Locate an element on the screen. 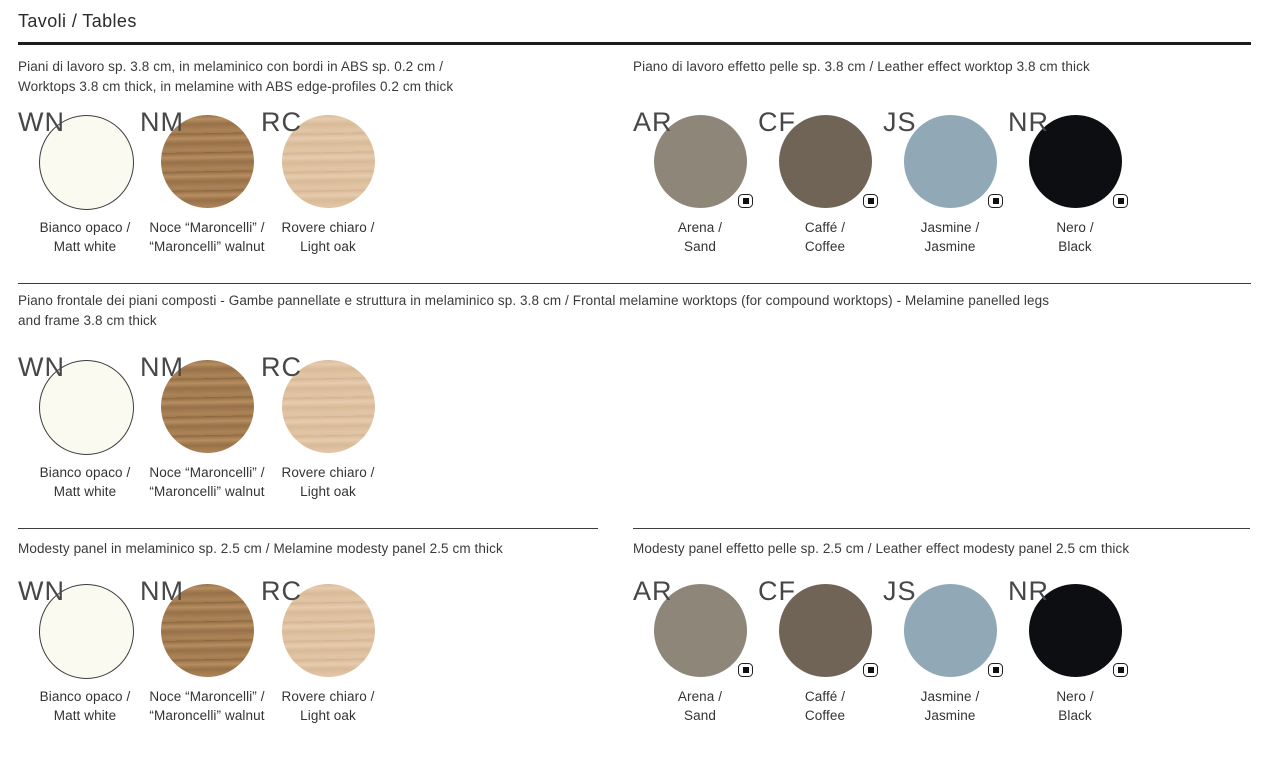 The height and width of the screenshot is (779, 1264). page-title: Tavoli / Tables is located at coordinates (77, 21).